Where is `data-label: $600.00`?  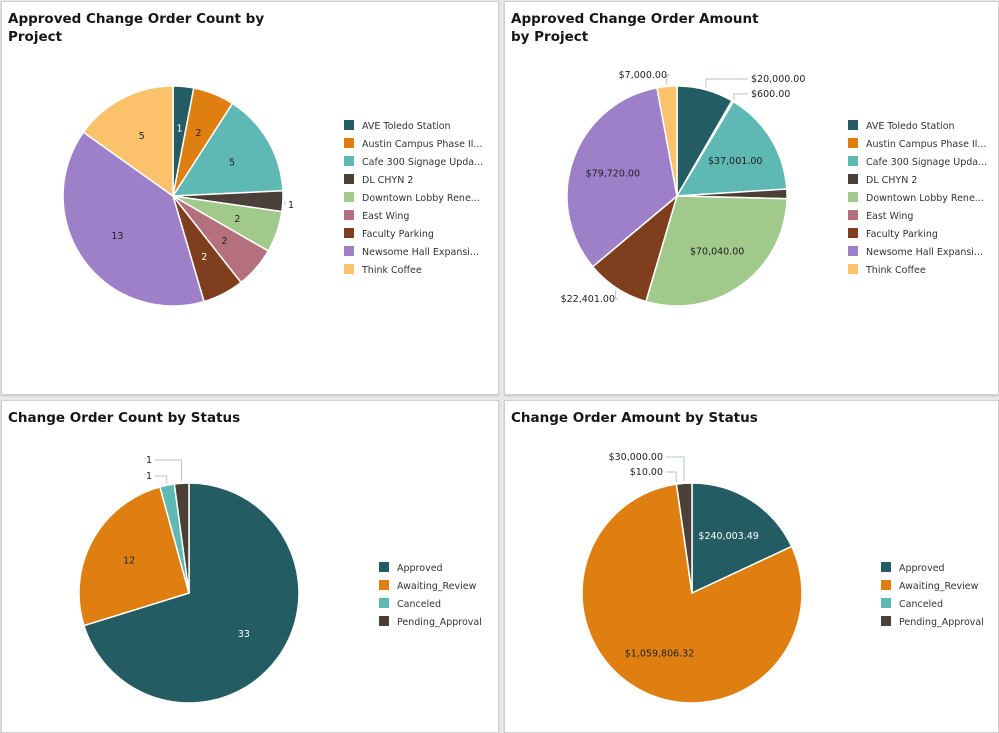
data-label: $600.00 is located at coordinates (770, 94).